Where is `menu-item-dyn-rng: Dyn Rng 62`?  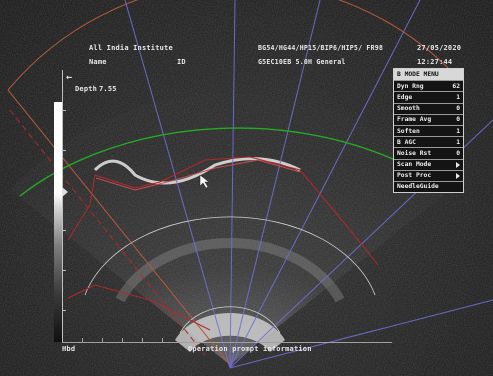 menu-item-dyn-rng: Dyn Rng 62 is located at coordinates (428, 85).